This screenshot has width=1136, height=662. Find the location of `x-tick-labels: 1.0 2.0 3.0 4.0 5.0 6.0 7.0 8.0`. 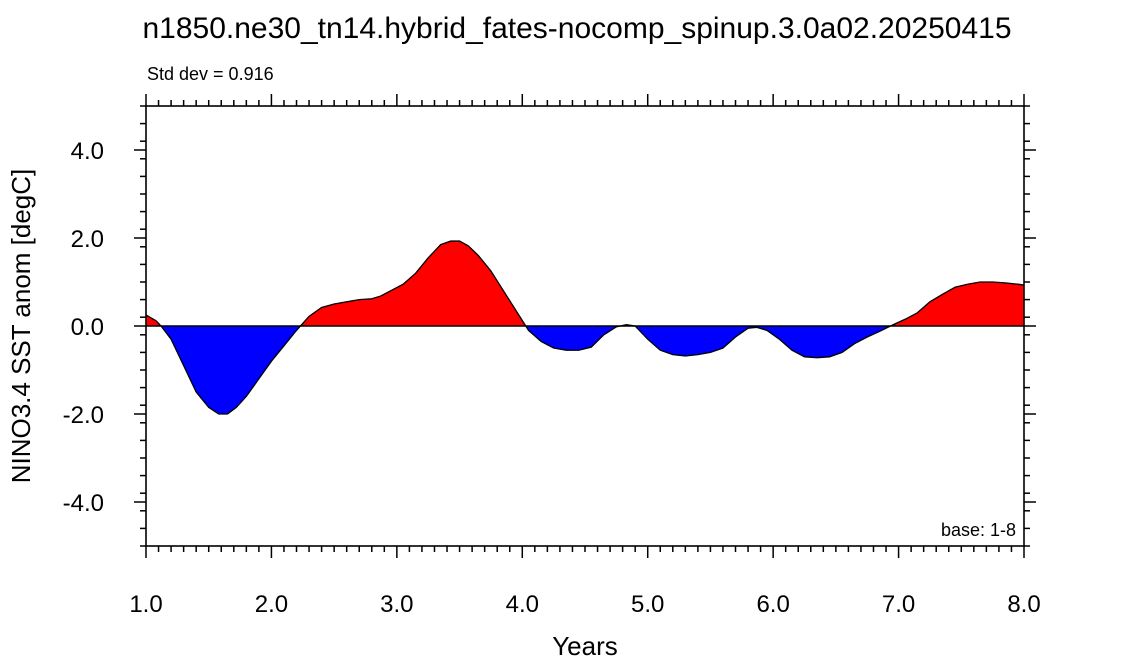

x-tick-labels: 1.0 2.0 3.0 4.0 5.0 6.0 7.0 8.0 is located at coordinates (584, 604).